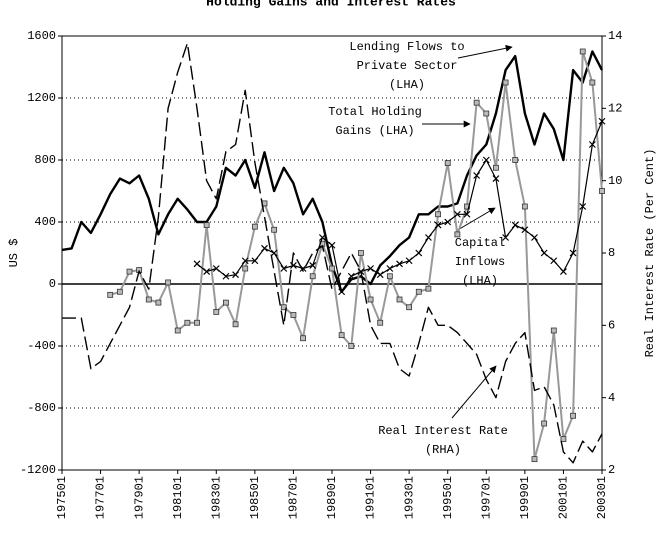 The height and width of the screenshot is (538, 663). Describe the element at coordinates (41, 346) in the screenshot. I see `y-tick-label: -400` at that location.